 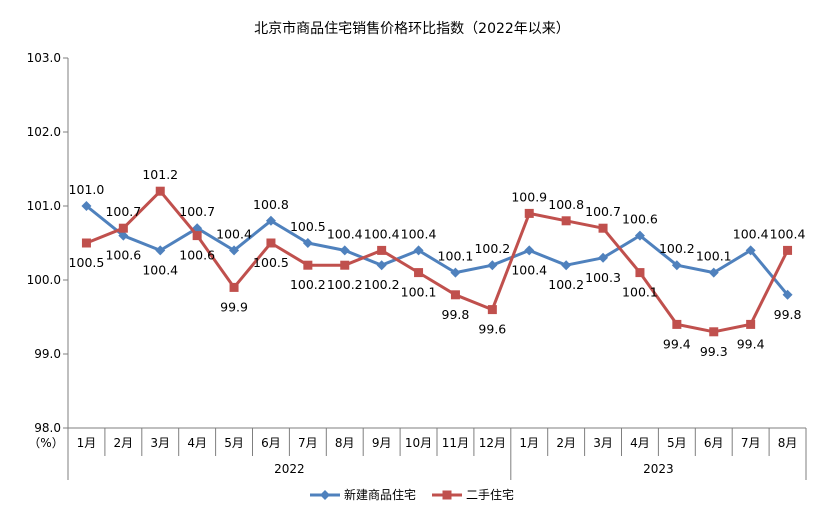 I want to click on data-label-resale-homes: 99.6, so click(x=492, y=329).